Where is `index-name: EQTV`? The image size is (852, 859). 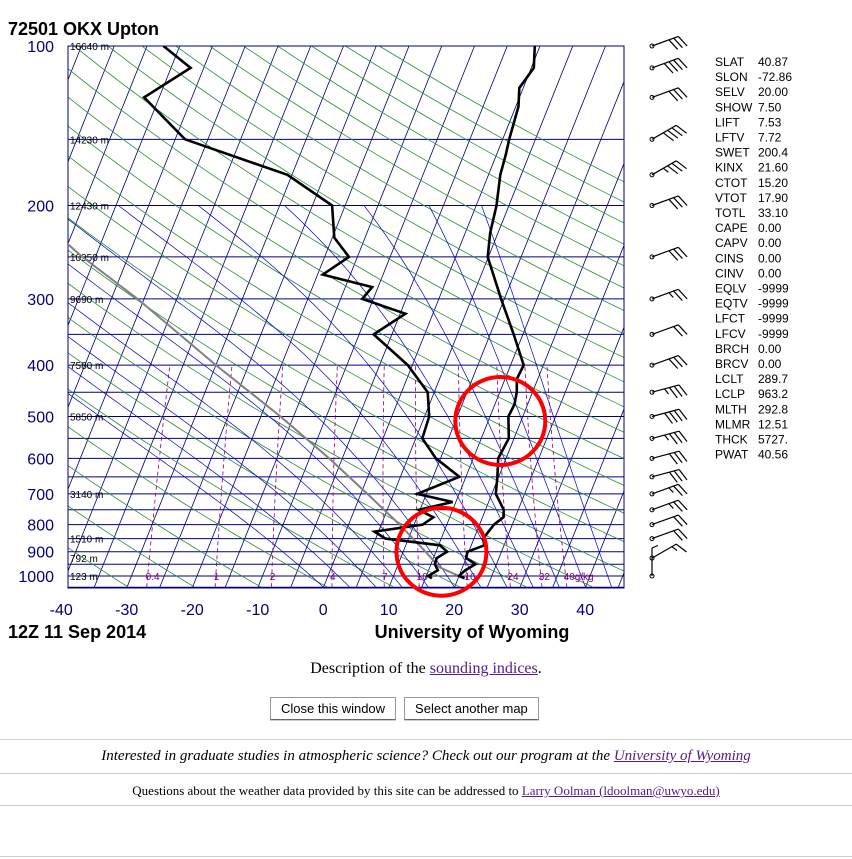 index-name: EQTV is located at coordinates (731, 304).